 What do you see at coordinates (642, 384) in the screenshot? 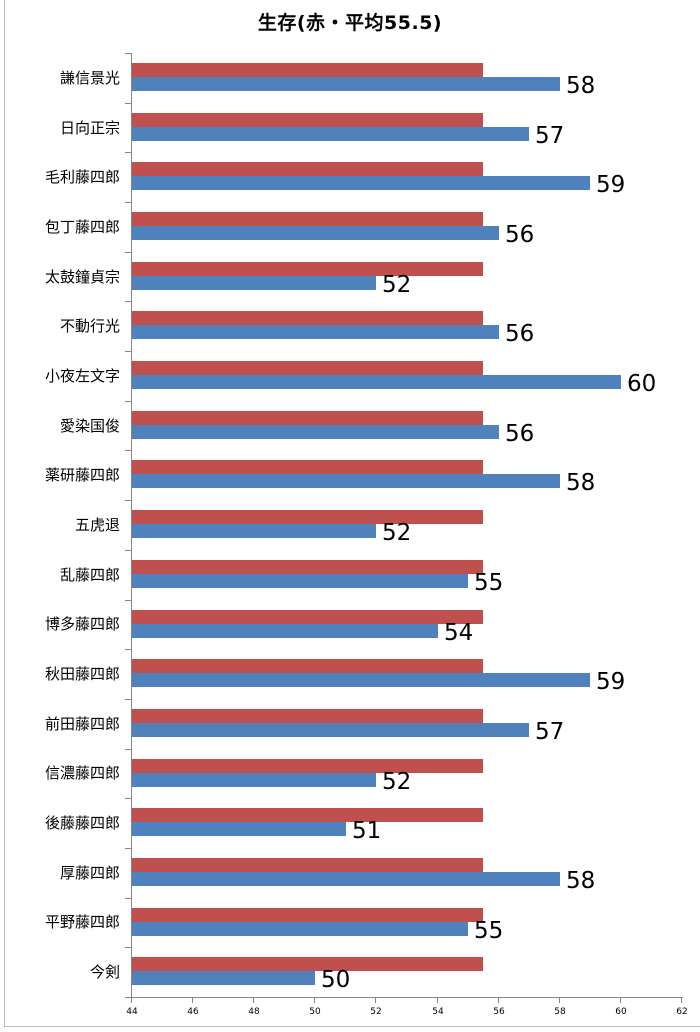
I see `data-label: 60` at bounding box center [642, 384].